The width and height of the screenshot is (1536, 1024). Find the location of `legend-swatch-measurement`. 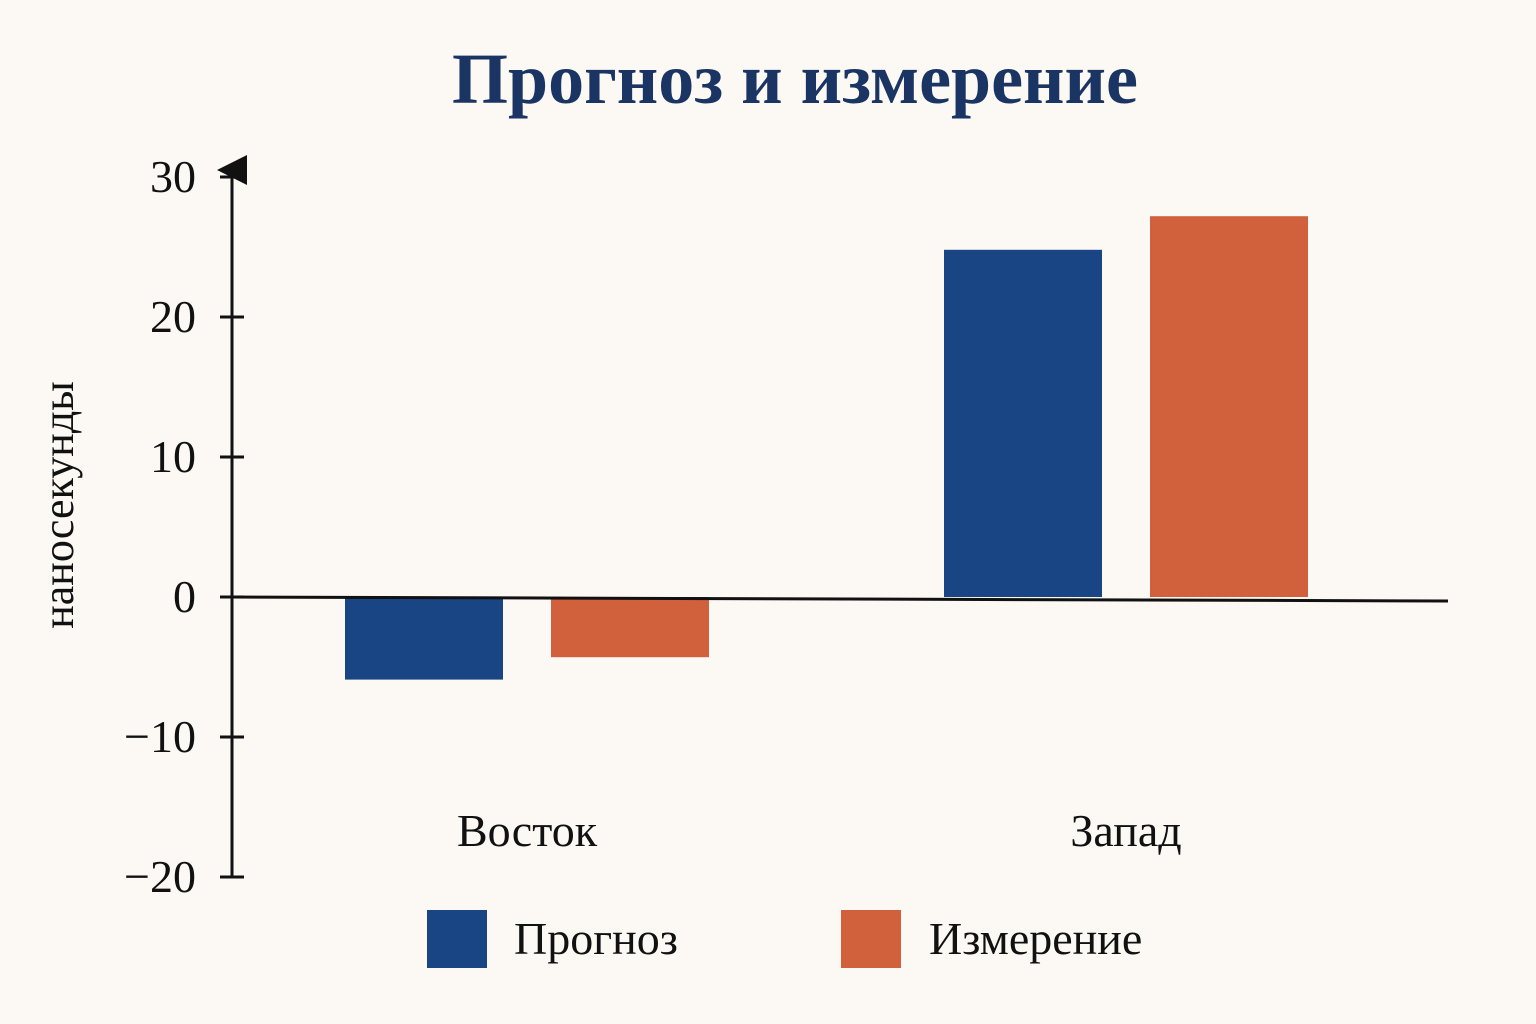

legend-swatch-measurement is located at coordinates (871, 939).